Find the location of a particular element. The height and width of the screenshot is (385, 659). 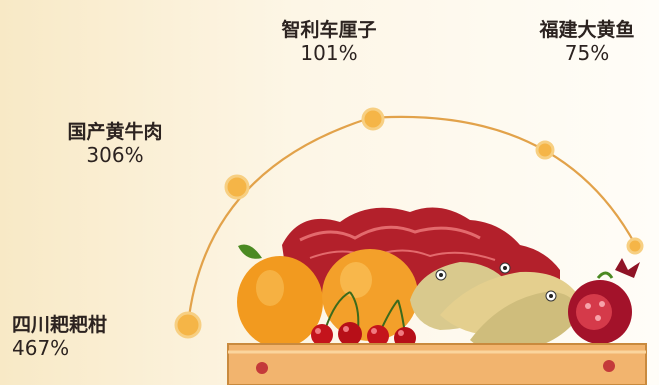

arc-dot-cherry is located at coordinates (373, 119).